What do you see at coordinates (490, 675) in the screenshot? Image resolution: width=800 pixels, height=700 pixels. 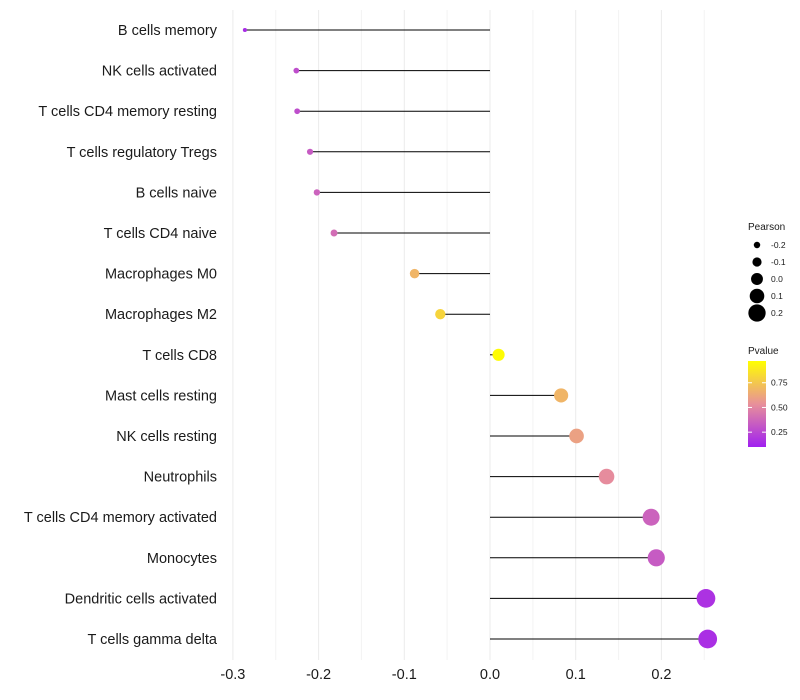 I see `x-tick-label: 0.0` at bounding box center [490, 675].